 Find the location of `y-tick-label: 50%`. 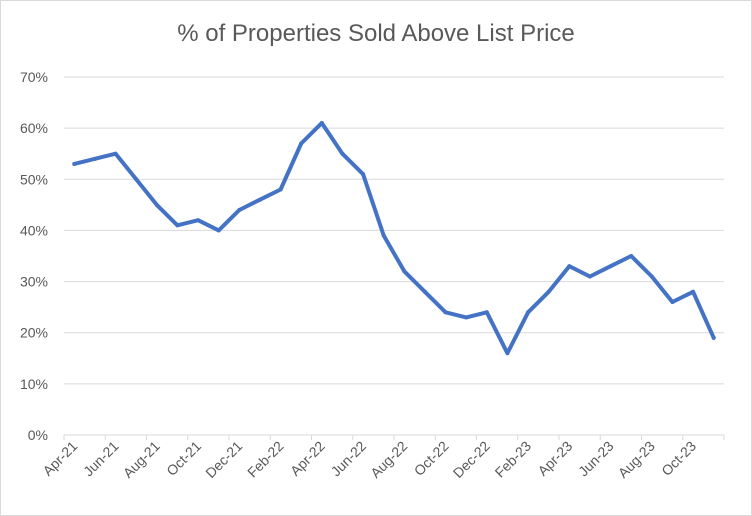

y-tick-label: 50% is located at coordinates (34, 179).